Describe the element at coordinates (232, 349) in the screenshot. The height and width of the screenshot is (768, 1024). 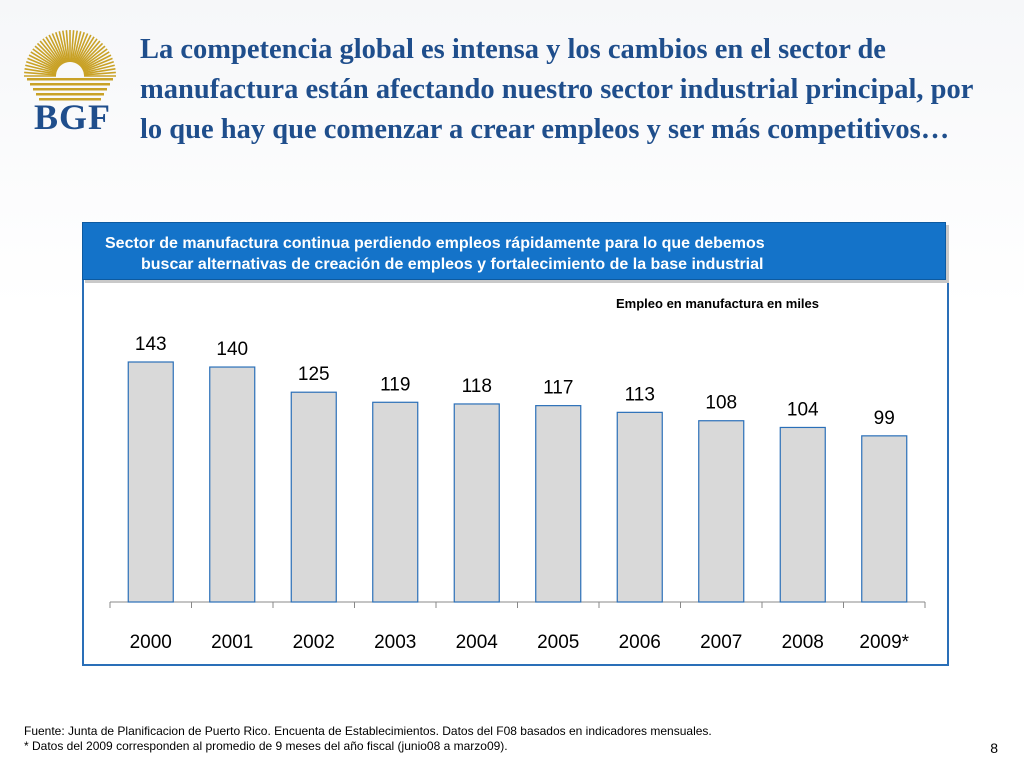
I see `data-label-2001: 140` at that location.